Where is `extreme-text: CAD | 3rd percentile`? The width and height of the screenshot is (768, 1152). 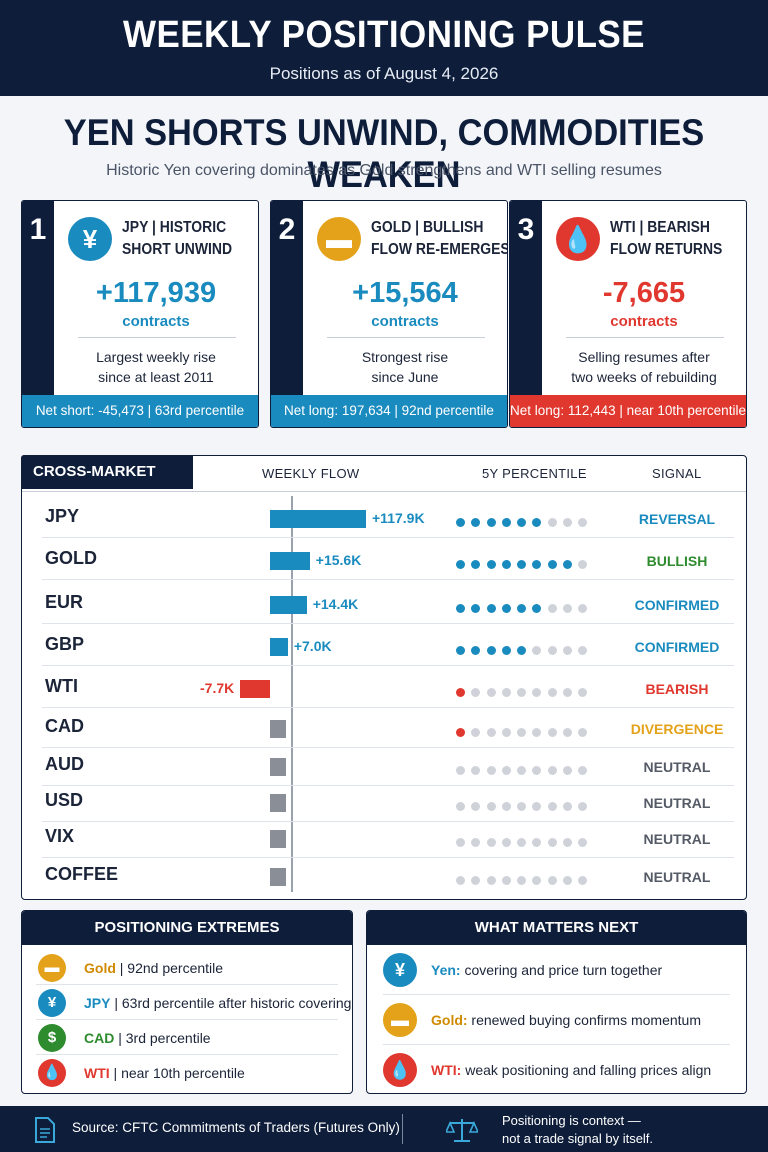 extreme-text: CAD | 3rd percentile is located at coordinates (147, 1038).